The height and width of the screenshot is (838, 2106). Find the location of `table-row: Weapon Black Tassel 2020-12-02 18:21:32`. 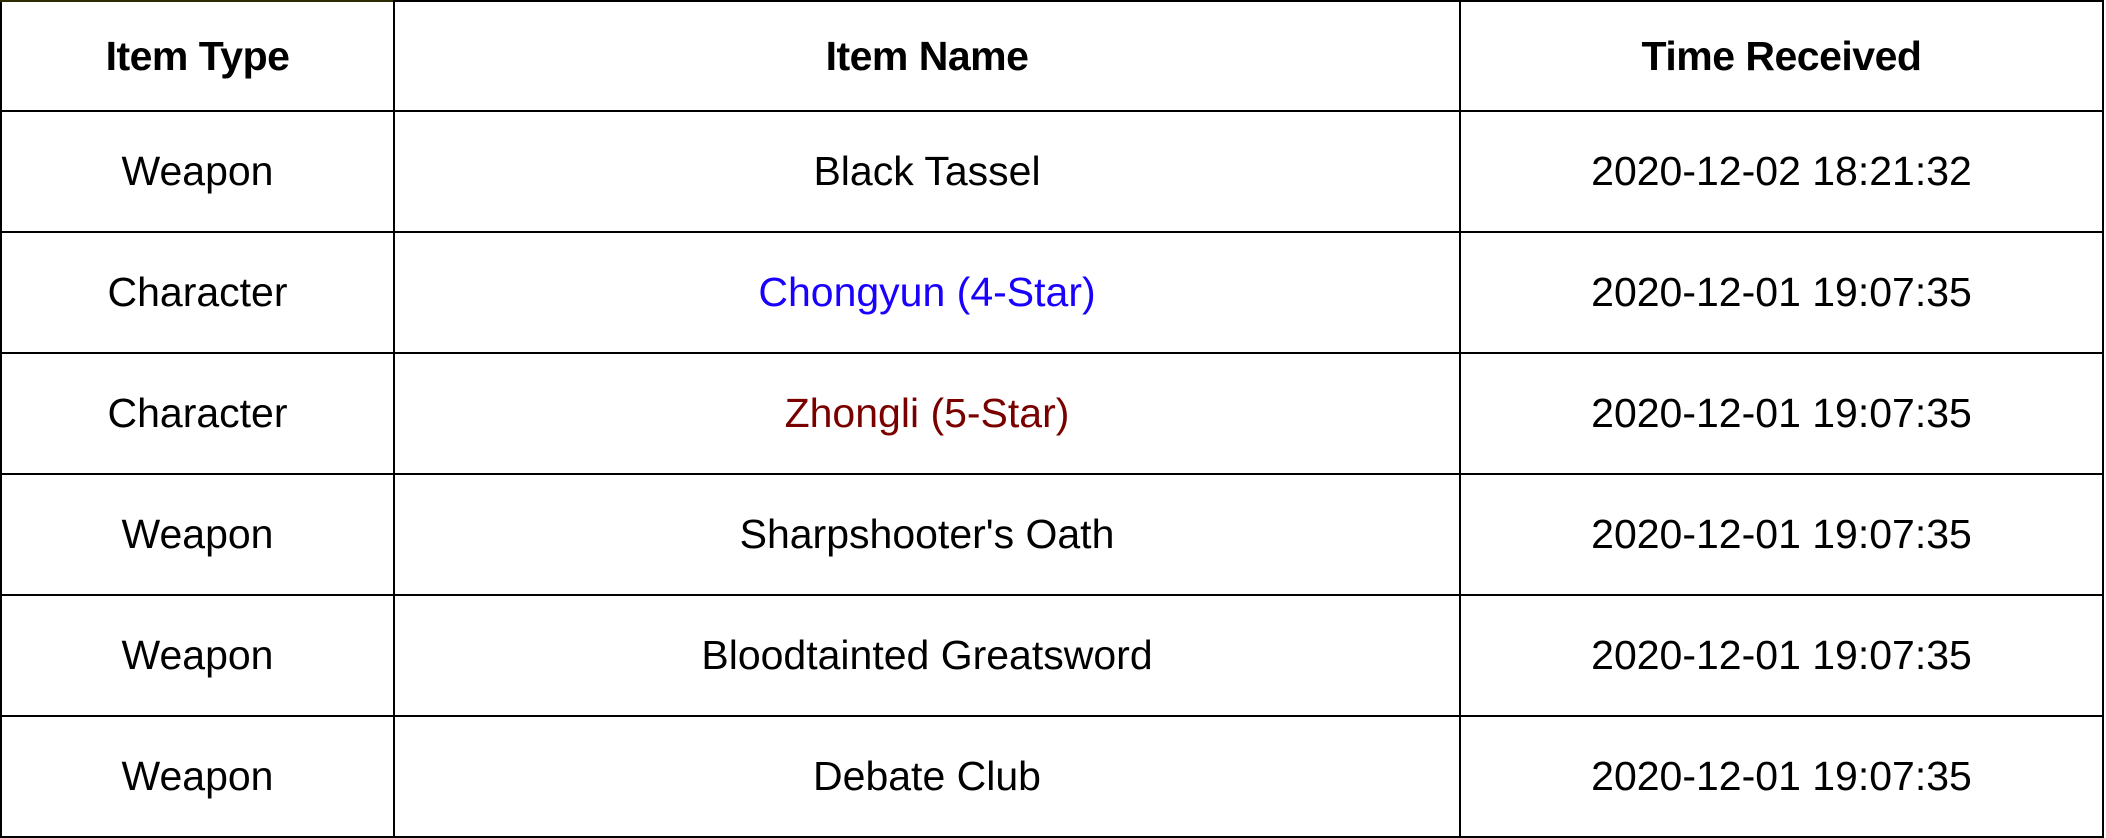

table-row: Weapon Black Tassel 2020-12-02 18:21:32 is located at coordinates (1052, 171).